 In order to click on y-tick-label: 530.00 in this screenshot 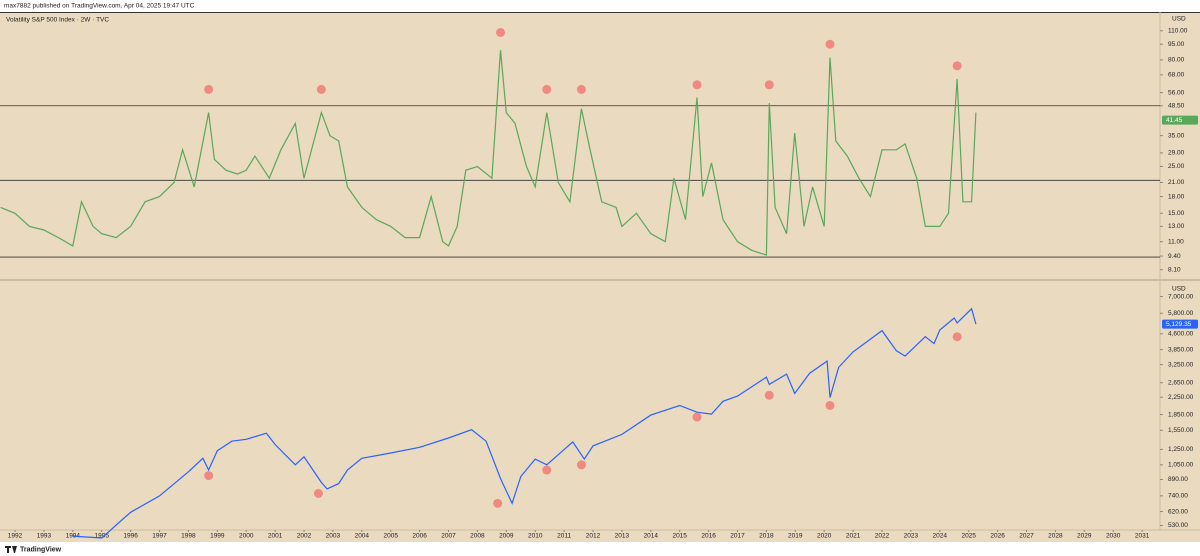, I will do `click(1178, 525)`.